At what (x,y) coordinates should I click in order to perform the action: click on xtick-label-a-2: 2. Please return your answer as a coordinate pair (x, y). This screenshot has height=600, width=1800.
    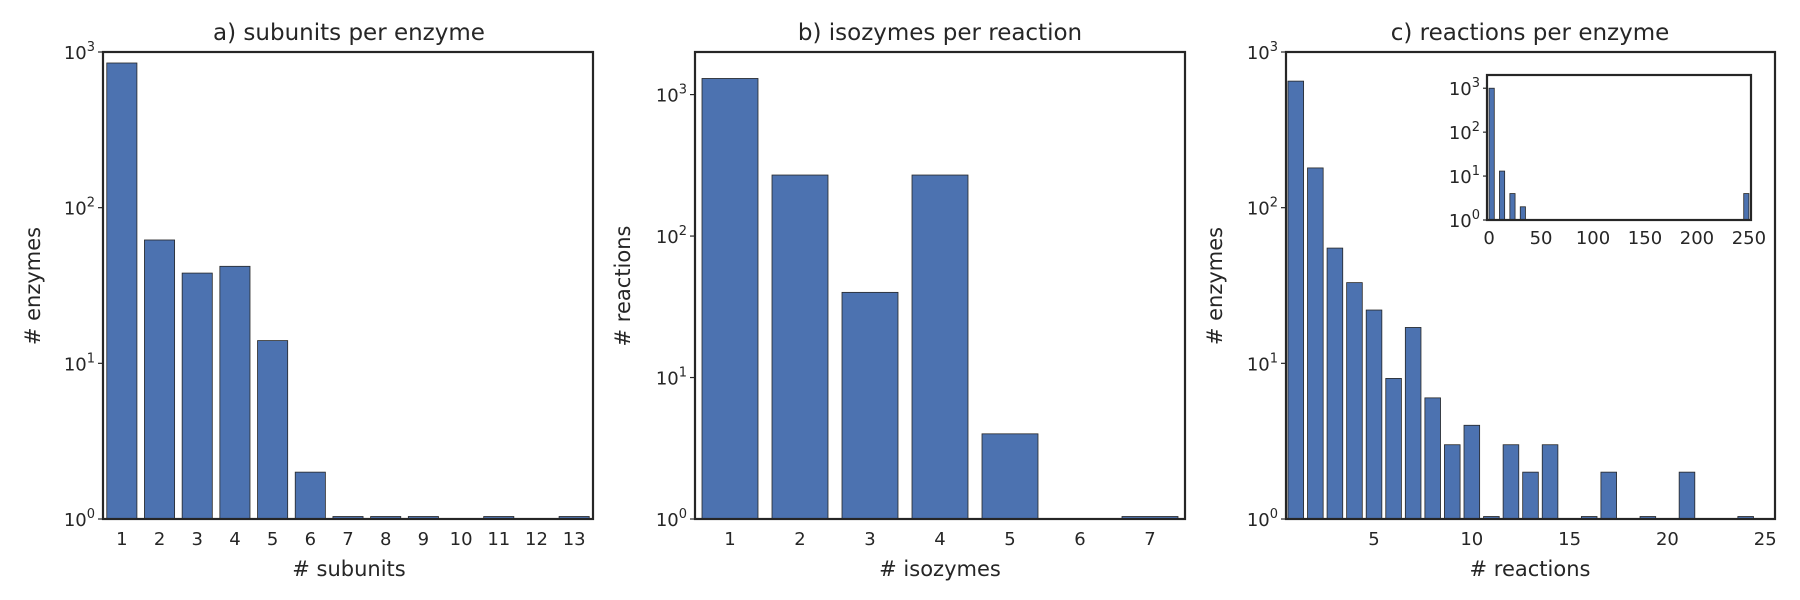
    Looking at the image, I should click on (159, 539).